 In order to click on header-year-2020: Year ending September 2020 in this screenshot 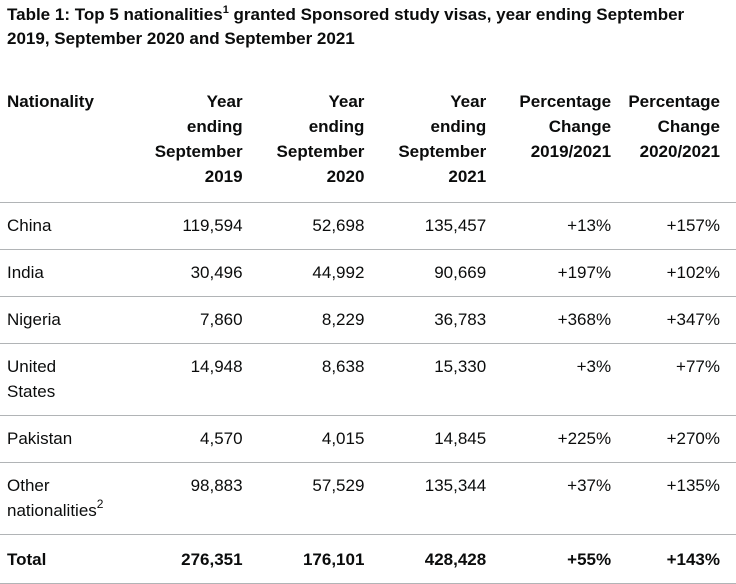, I will do `click(303, 146)`.